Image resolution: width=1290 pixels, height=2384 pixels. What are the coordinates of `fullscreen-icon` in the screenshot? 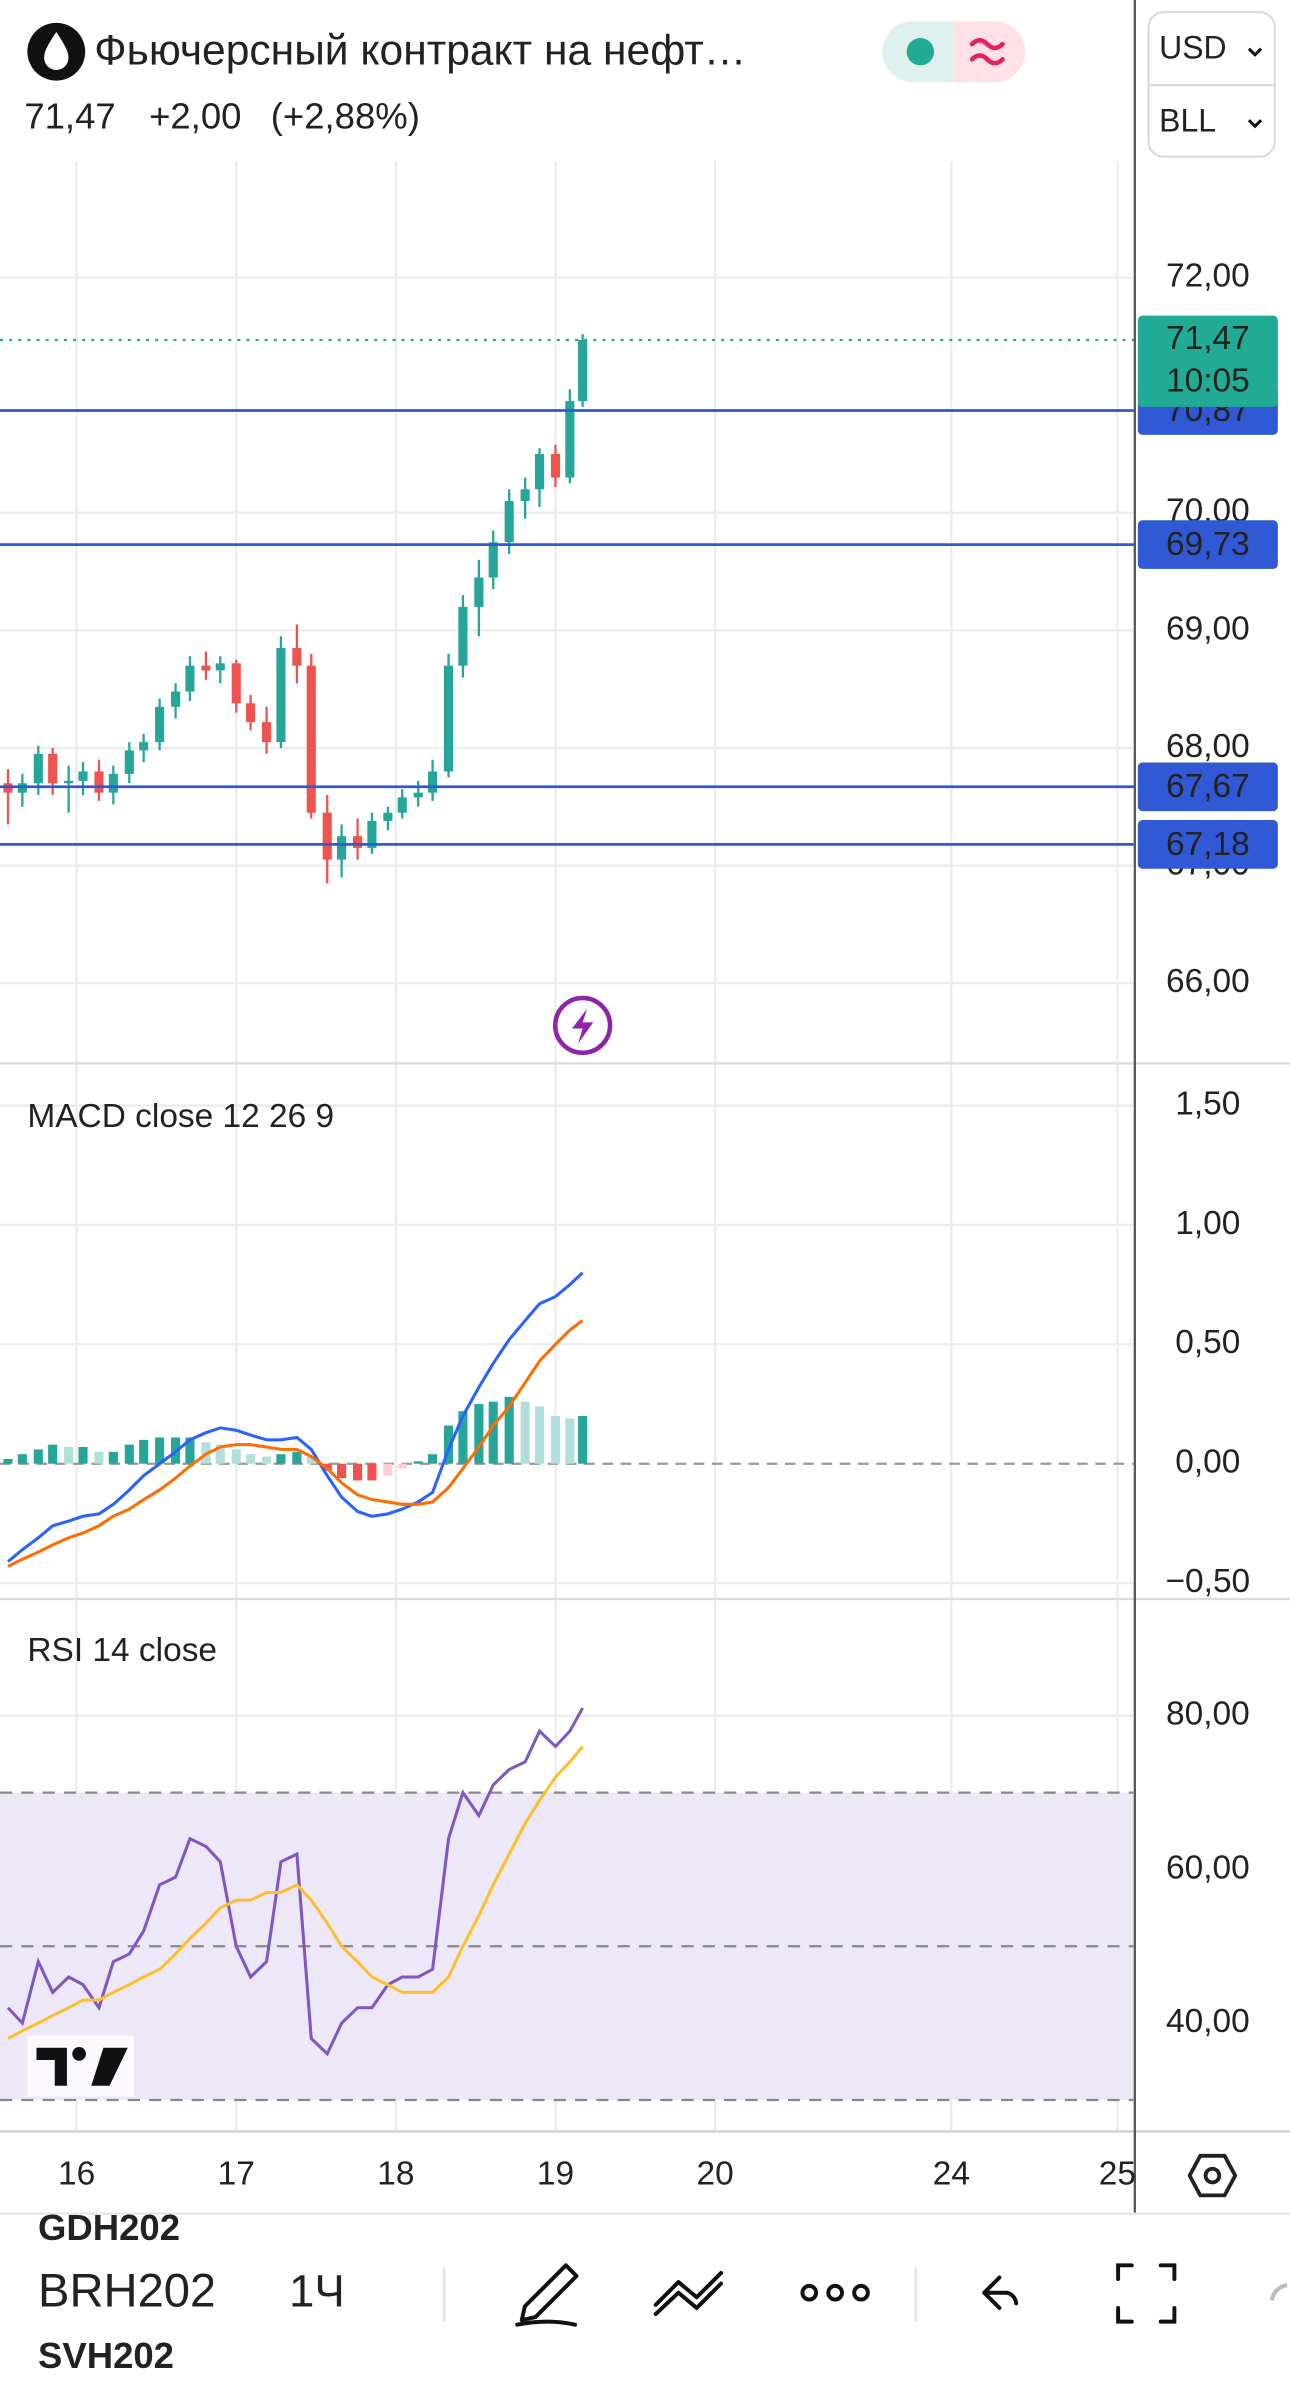 It's located at (1146, 2293).